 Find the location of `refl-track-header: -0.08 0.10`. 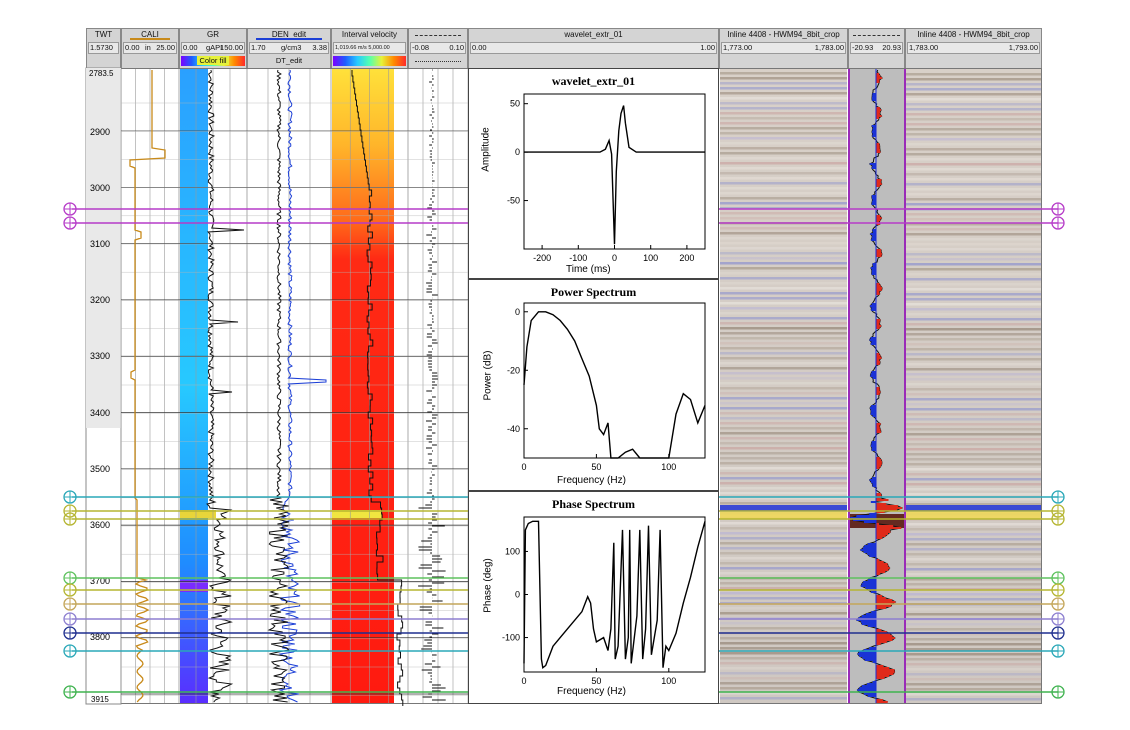

refl-track-header: -0.08 0.10 is located at coordinates (438, 48).